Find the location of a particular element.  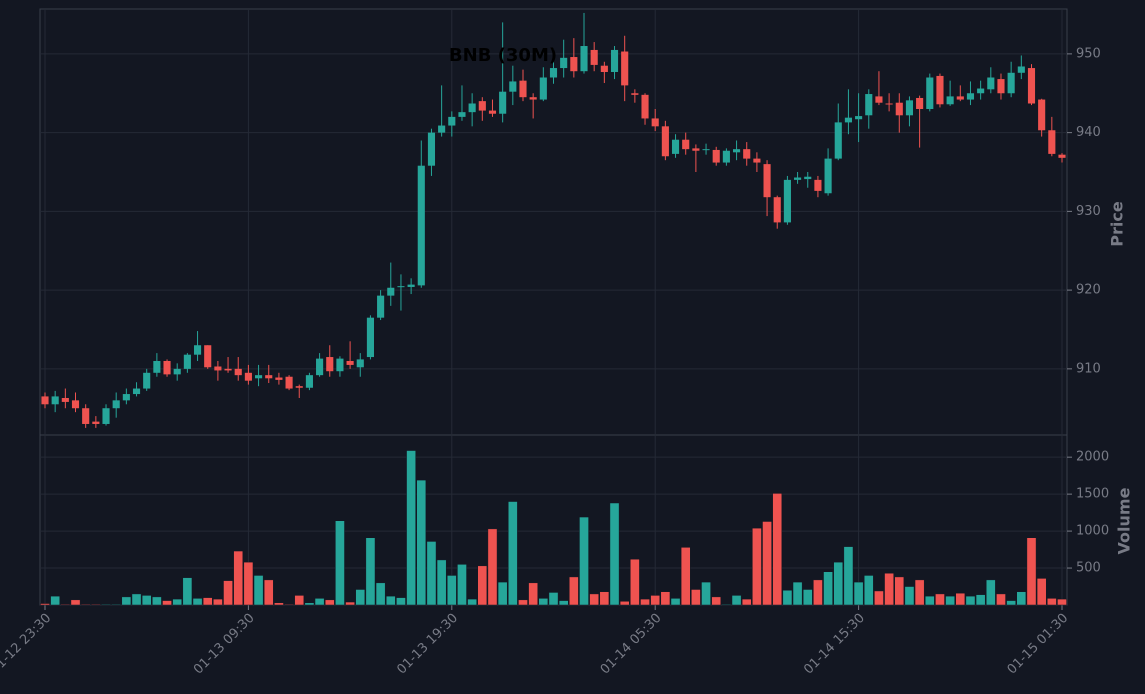

y-tick-label: 910 is located at coordinates (1088, 368).